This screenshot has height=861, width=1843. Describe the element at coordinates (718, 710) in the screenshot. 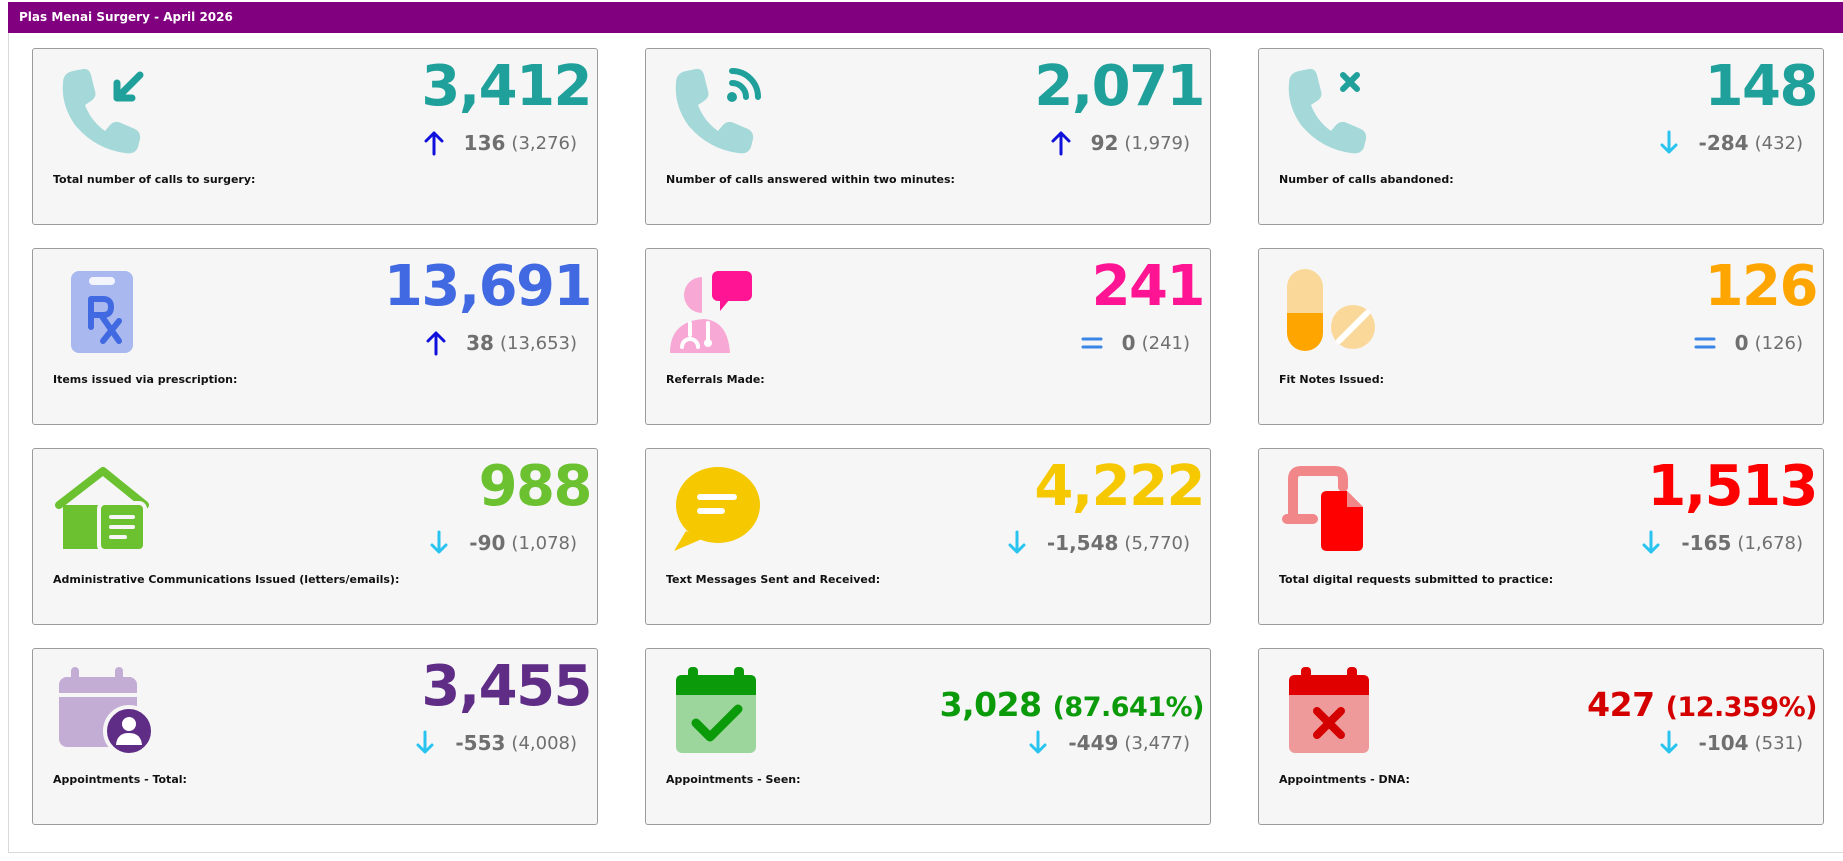

I see `calendar-check-icon` at that location.